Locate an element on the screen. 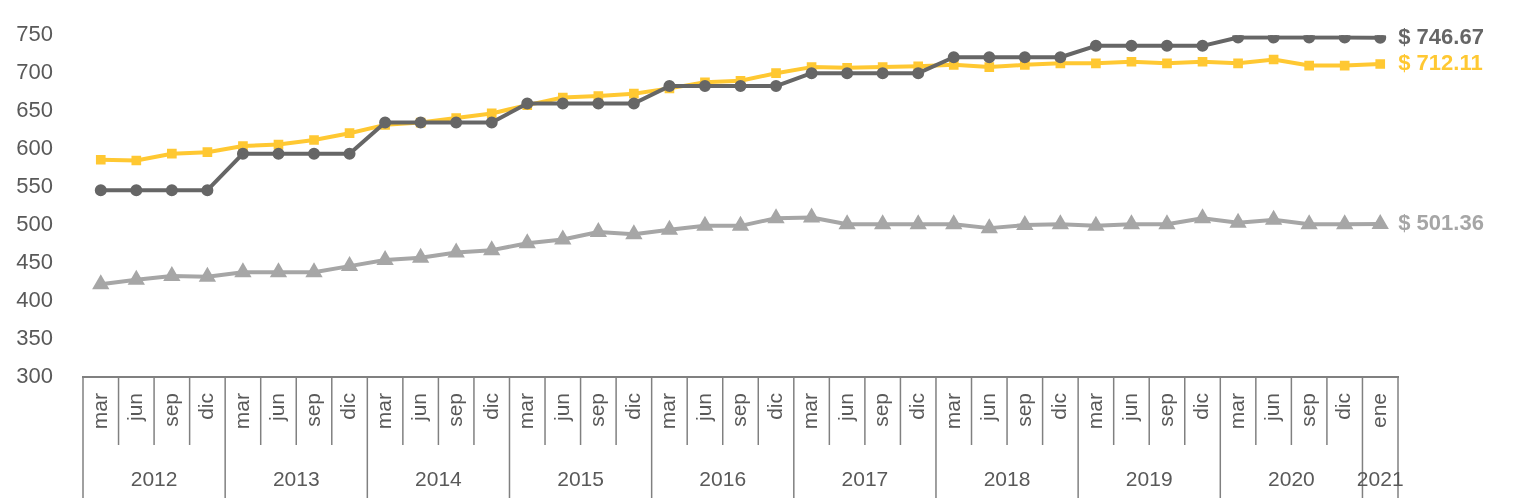 The height and width of the screenshot is (502, 1518). y-tick-label: 700 is located at coordinates (34, 72).